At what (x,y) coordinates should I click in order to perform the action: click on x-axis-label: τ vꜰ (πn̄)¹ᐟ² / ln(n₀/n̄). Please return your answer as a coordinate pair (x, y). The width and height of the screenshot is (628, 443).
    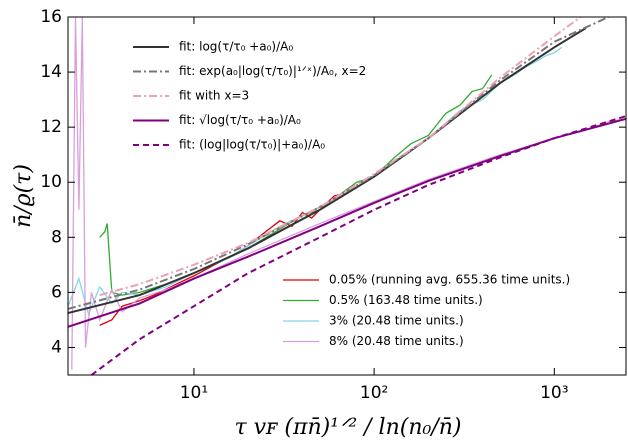
    Looking at the image, I should click on (348, 427).